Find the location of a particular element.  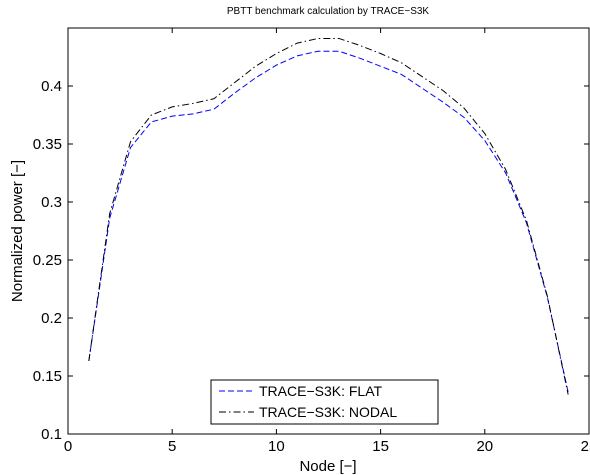

y-tick-label: 0.15 is located at coordinates (47, 376).